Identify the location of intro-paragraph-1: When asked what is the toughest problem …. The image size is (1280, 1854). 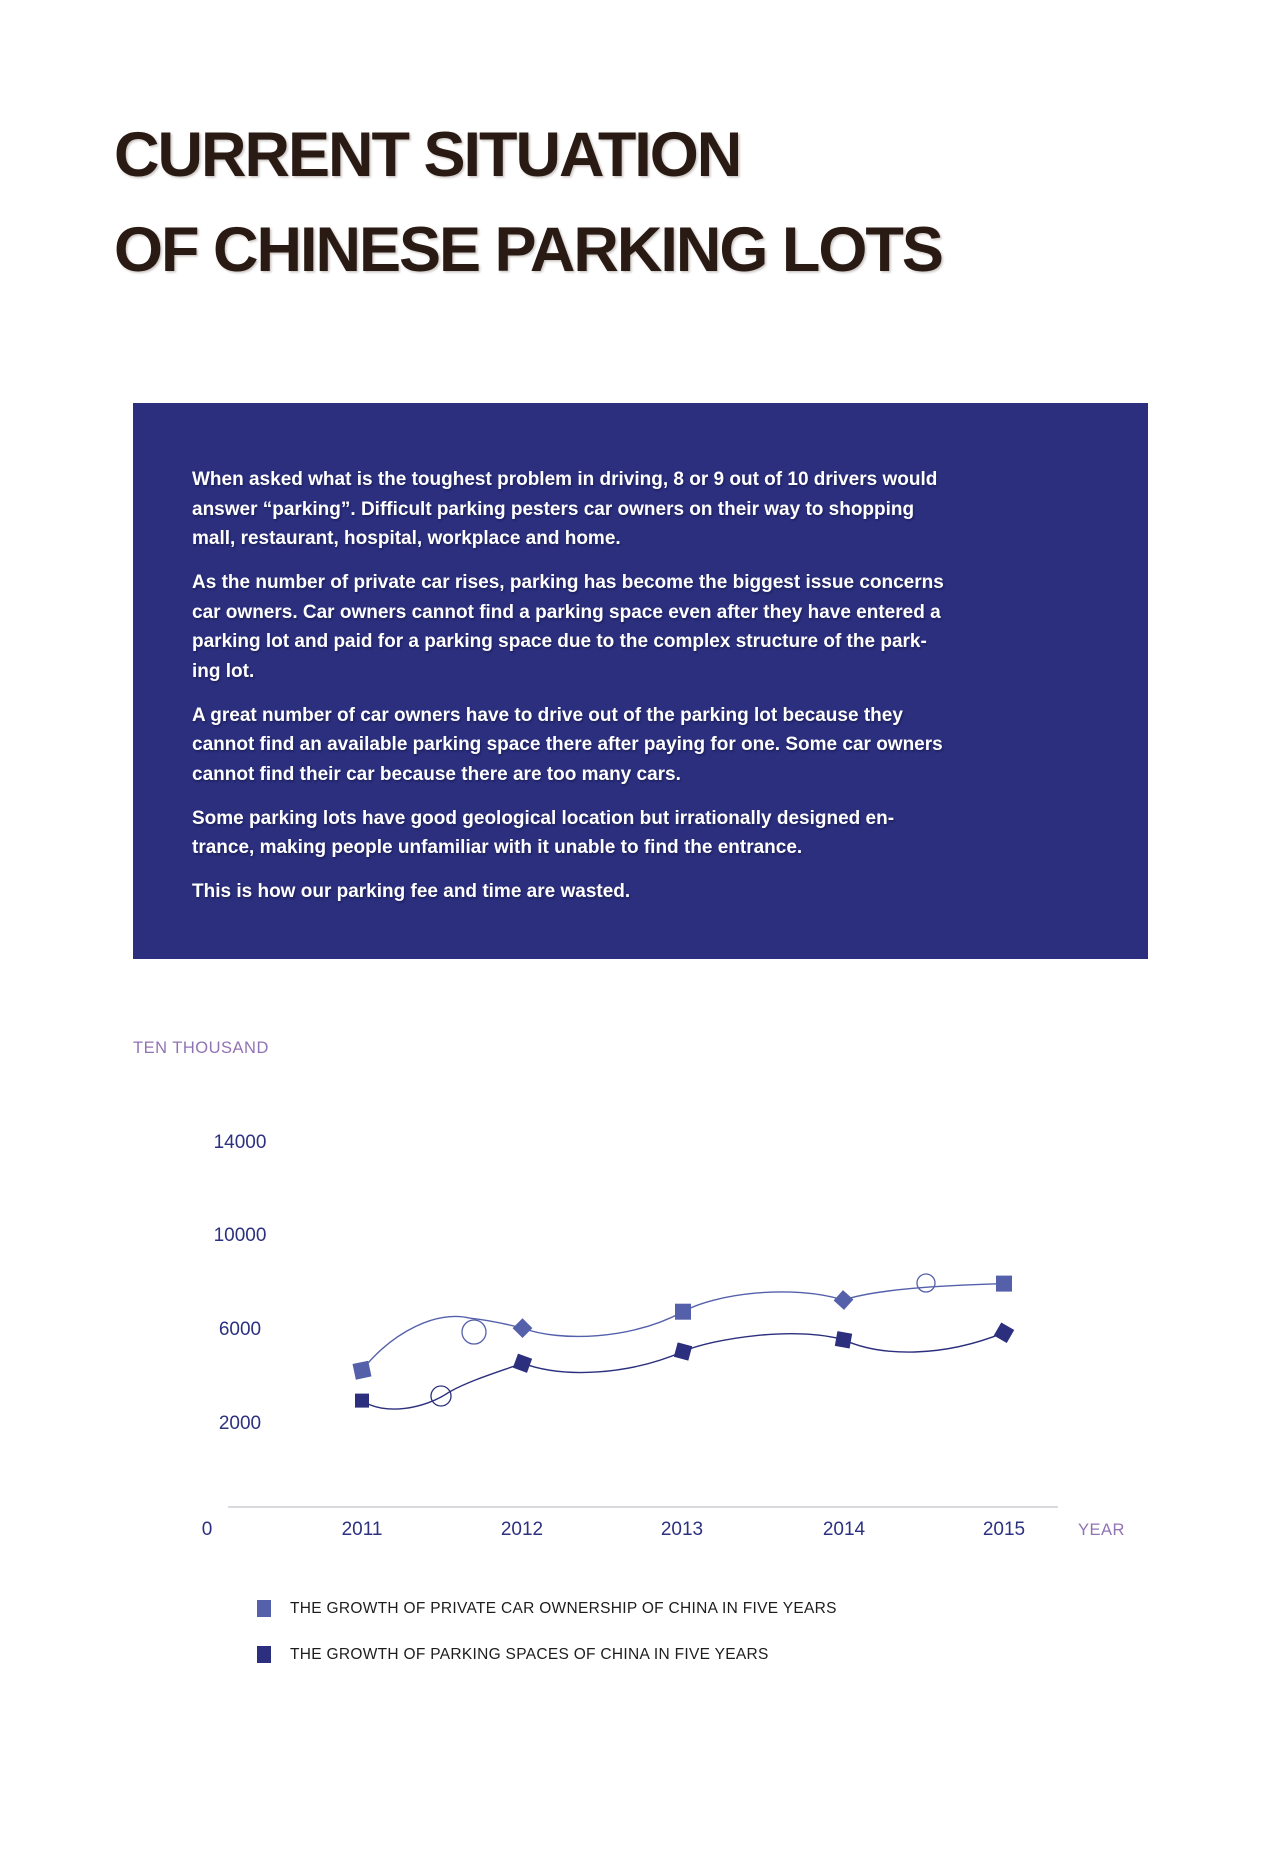
(565, 509).